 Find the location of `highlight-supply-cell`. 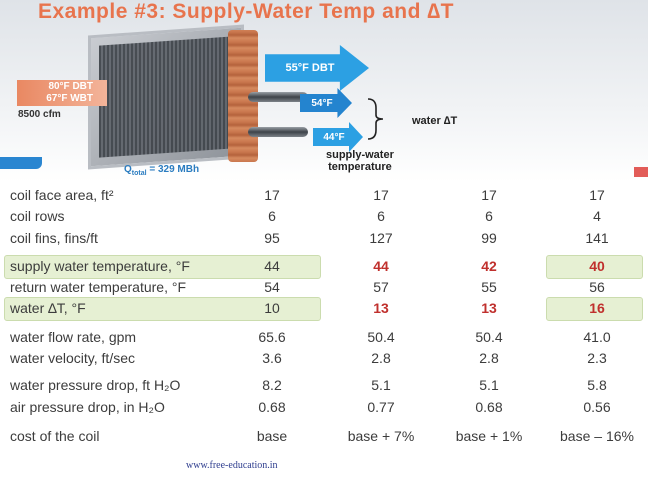

highlight-supply-cell is located at coordinates (594, 267).